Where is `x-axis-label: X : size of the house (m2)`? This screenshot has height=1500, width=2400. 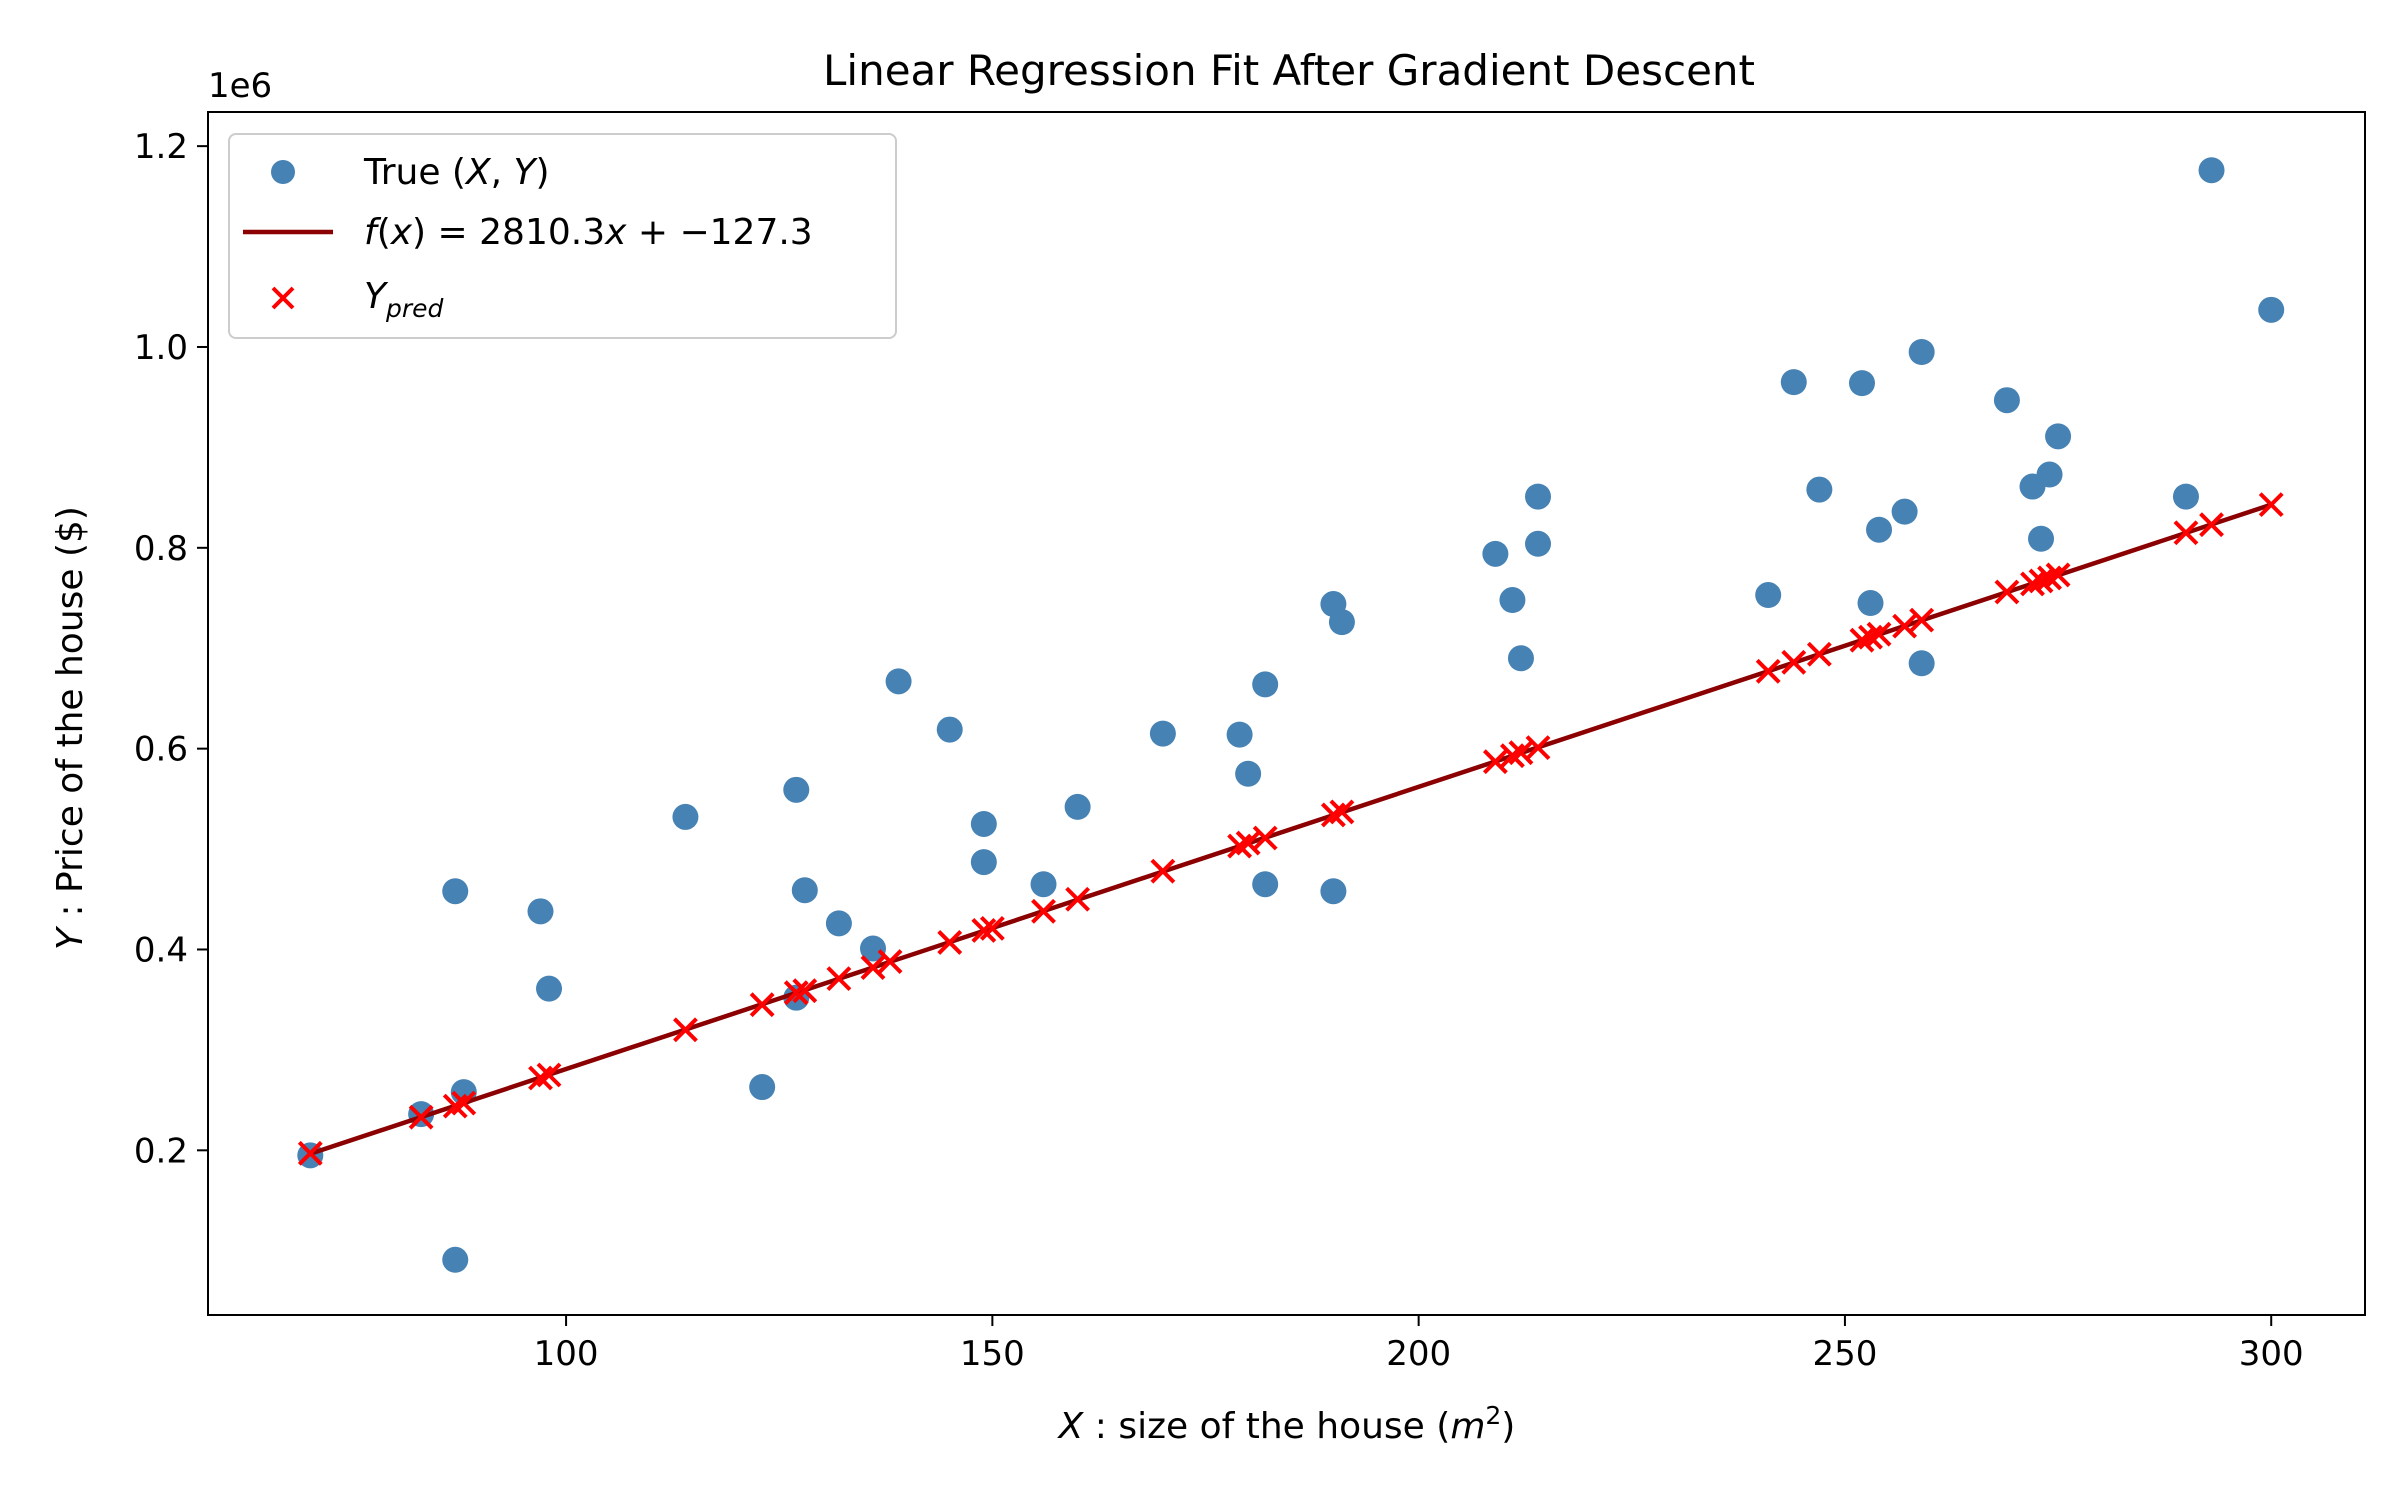
x-axis-label: X : size of the house (m2) is located at coordinates (1286, 1424).